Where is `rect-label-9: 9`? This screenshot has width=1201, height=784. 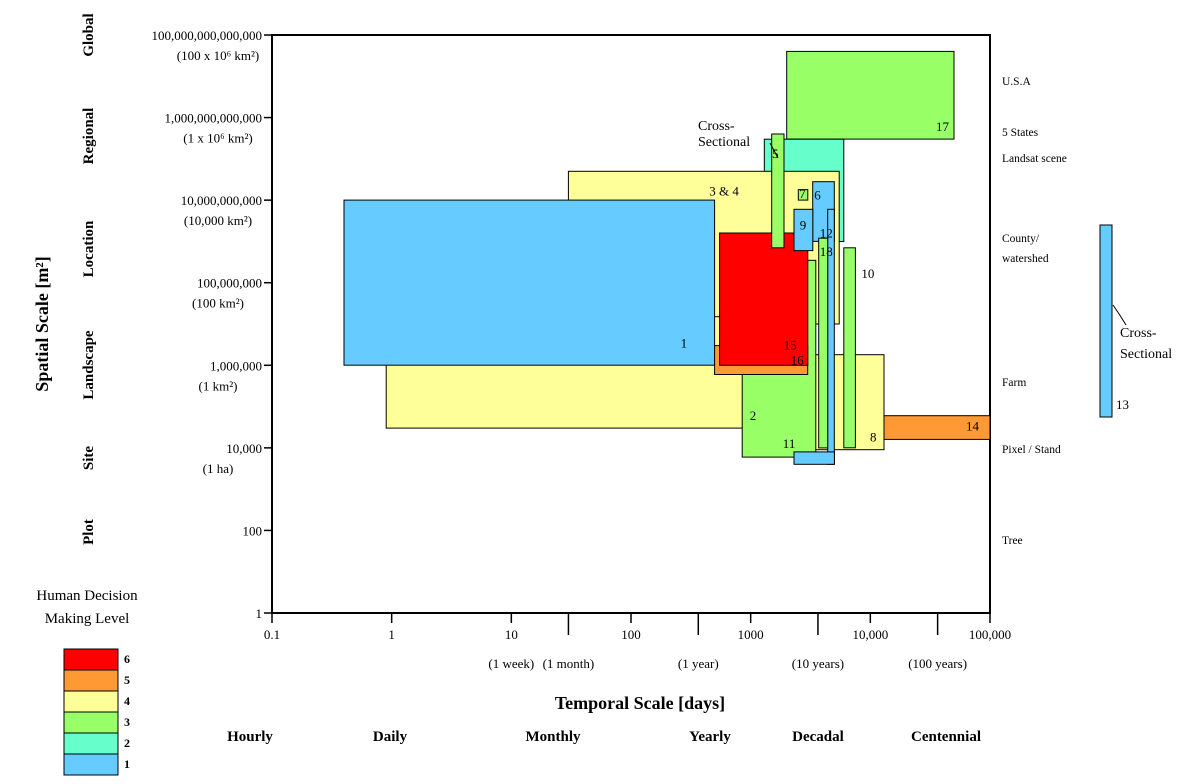
rect-label-9: 9 is located at coordinates (803, 224).